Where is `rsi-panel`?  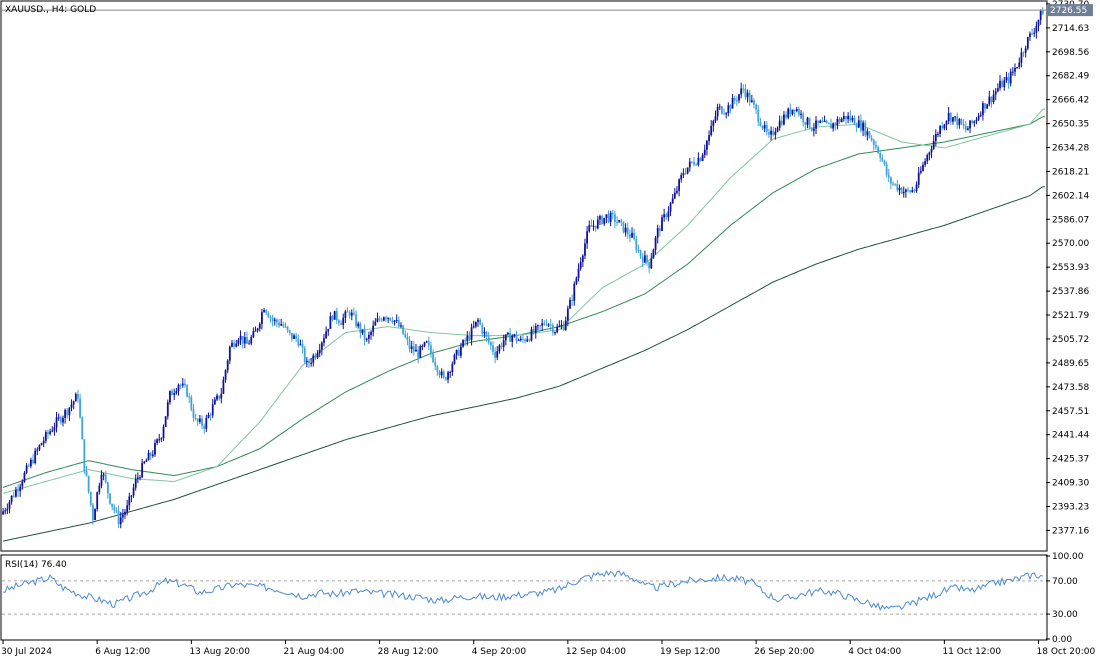
rsi-panel is located at coordinates (524, 597).